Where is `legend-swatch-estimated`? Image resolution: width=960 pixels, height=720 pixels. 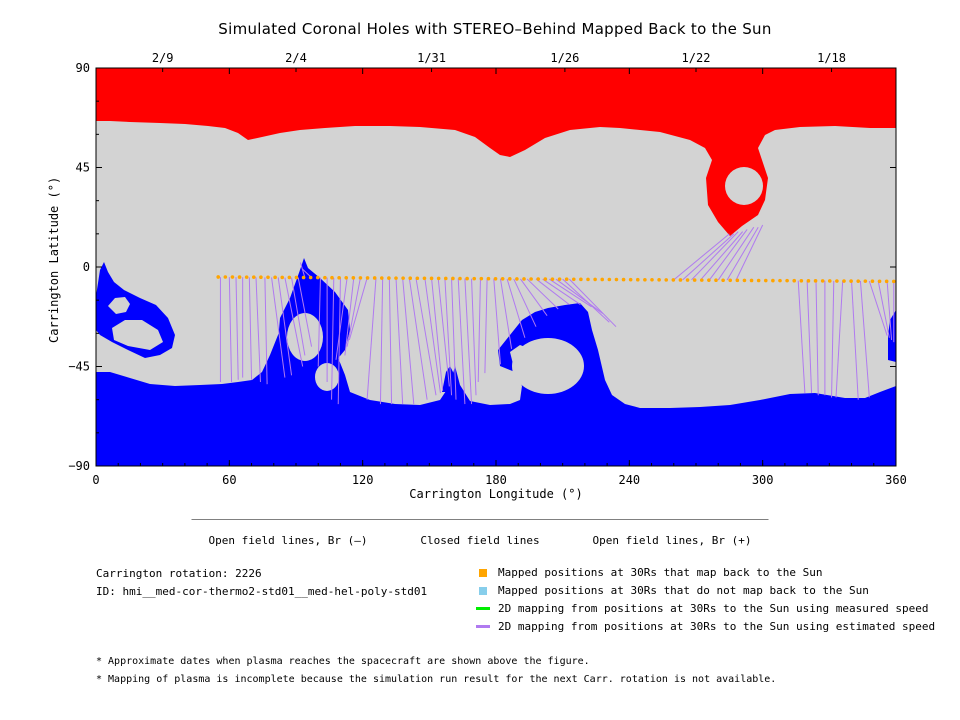 legend-swatch-estimated is located at coordinates (483, 626).